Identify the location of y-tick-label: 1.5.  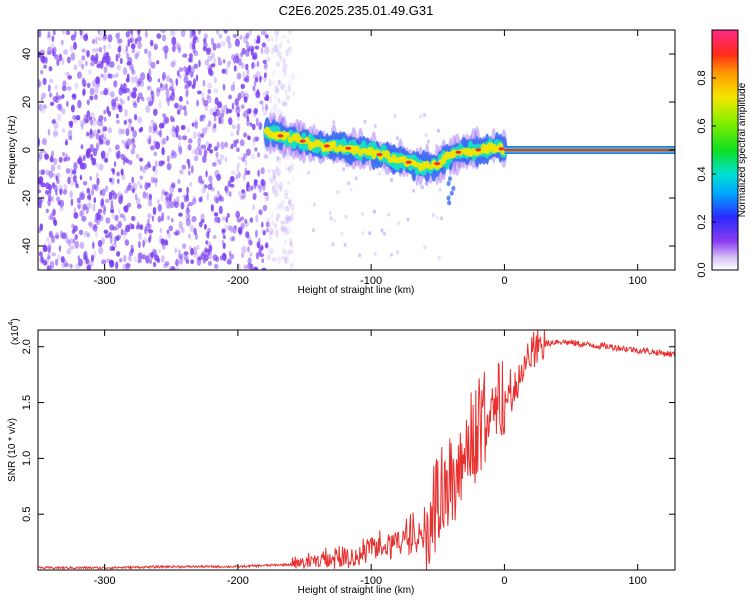
(27, 402).